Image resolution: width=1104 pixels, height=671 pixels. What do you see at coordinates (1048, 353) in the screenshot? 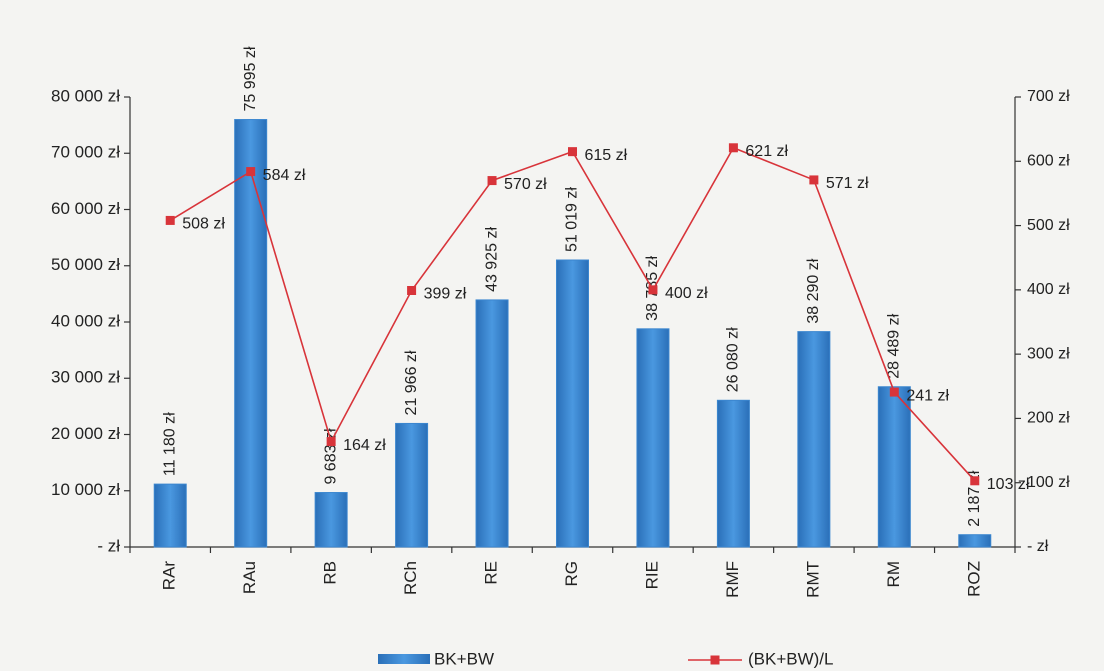
I see `y2-tick-label: 300 zł` at bounding box center [1048, 353].